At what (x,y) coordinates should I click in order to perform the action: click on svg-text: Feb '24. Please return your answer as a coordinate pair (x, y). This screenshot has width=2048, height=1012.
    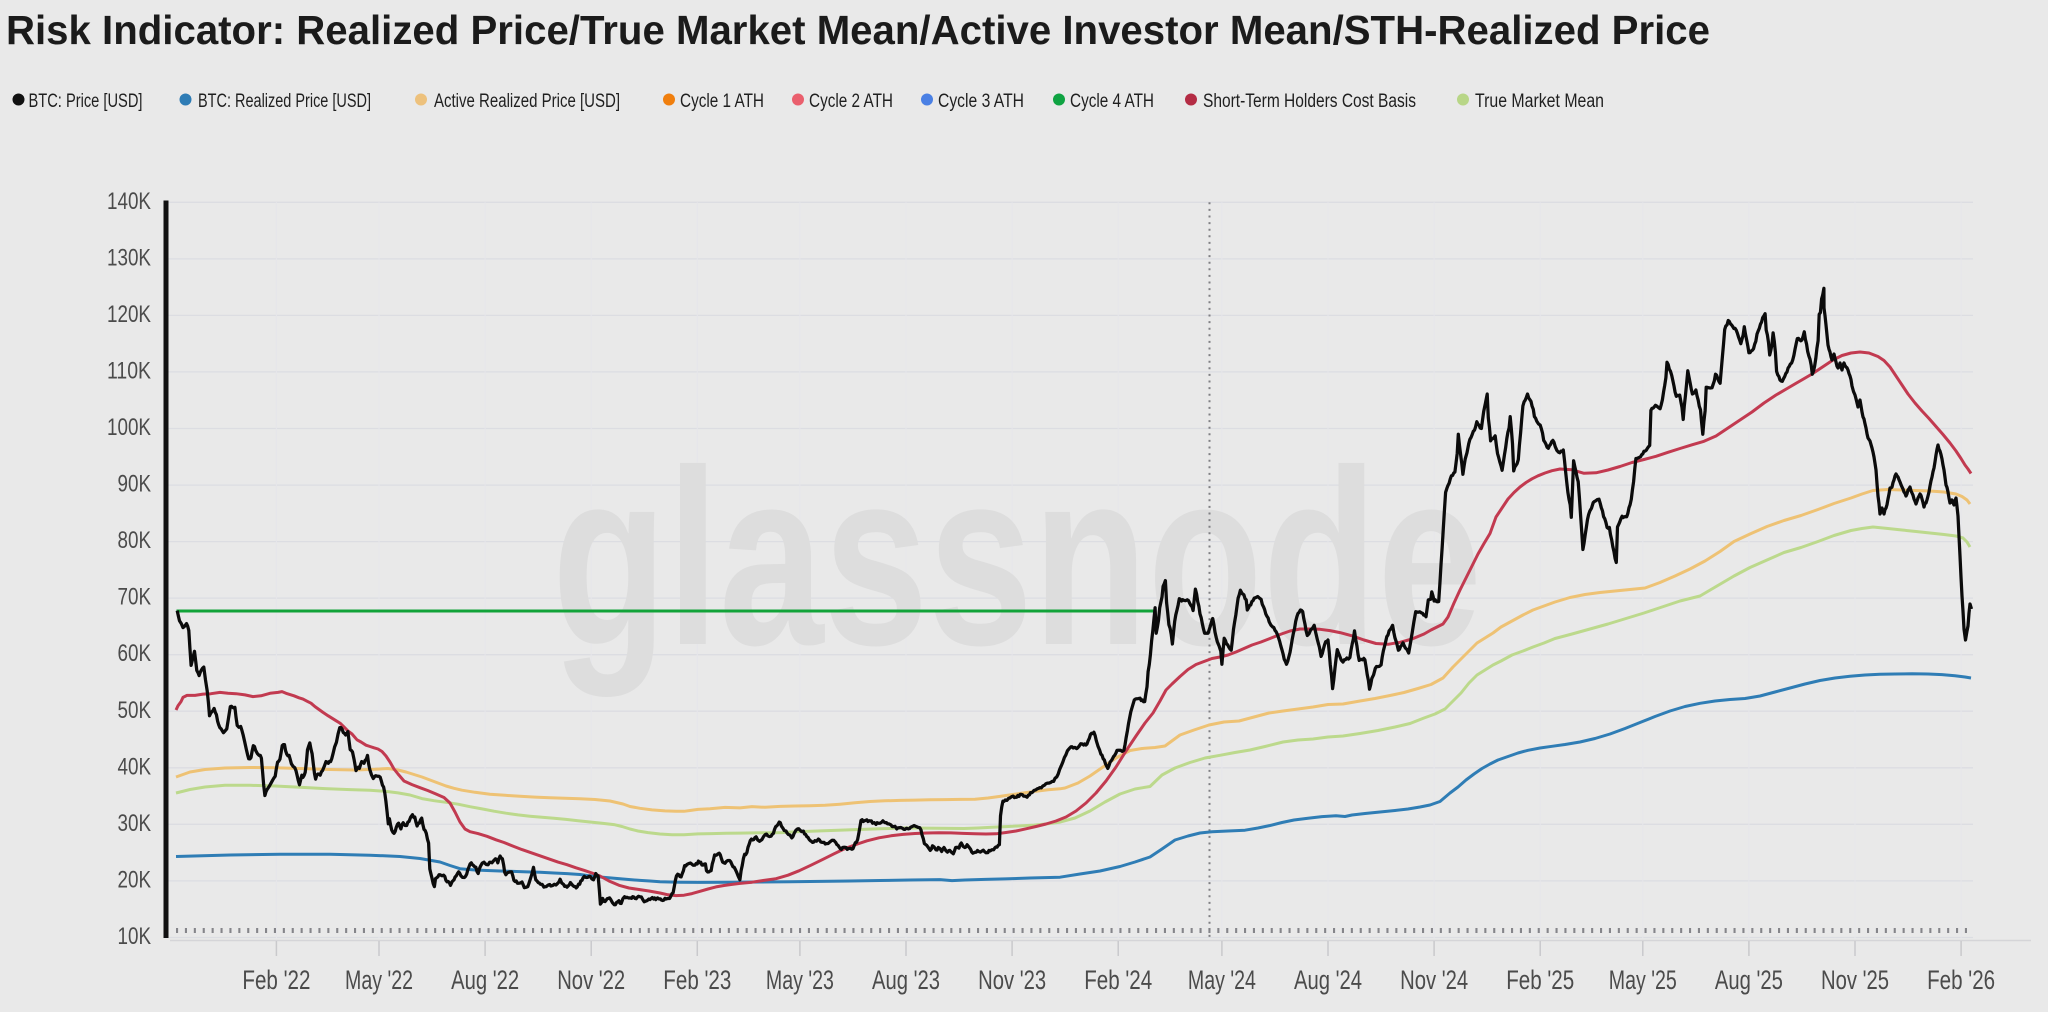
    Looking at the image, I should click on (1118, 980).